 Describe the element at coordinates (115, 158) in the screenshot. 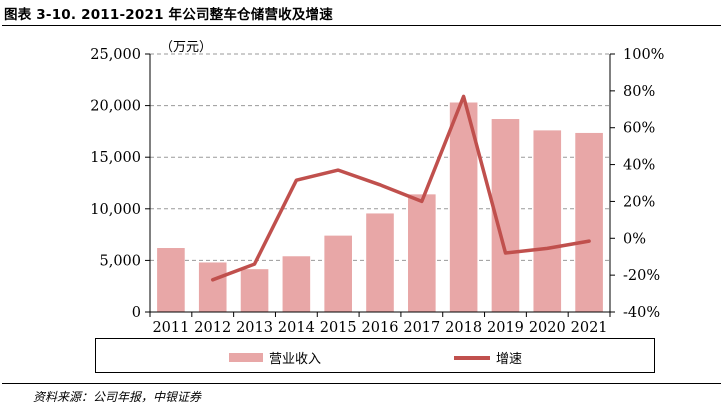

I see `left-tick-label: 15,000` at that location.